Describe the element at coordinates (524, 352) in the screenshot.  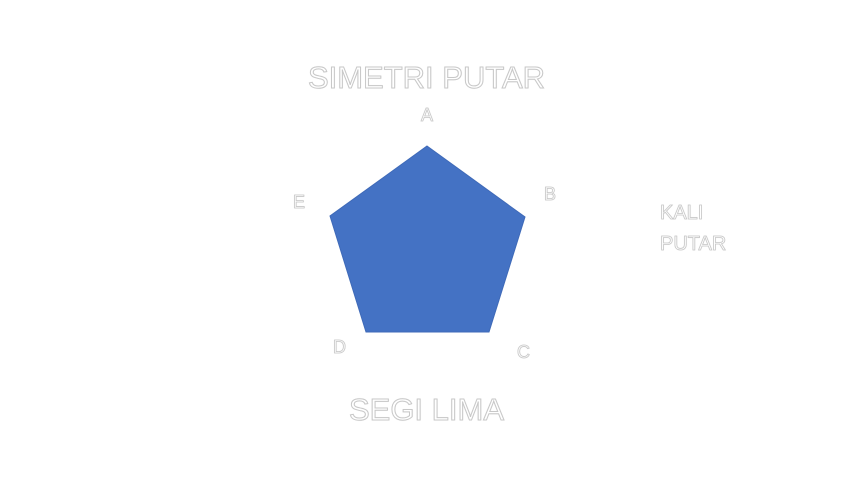
I see `vertex-label-c: C` at that location.